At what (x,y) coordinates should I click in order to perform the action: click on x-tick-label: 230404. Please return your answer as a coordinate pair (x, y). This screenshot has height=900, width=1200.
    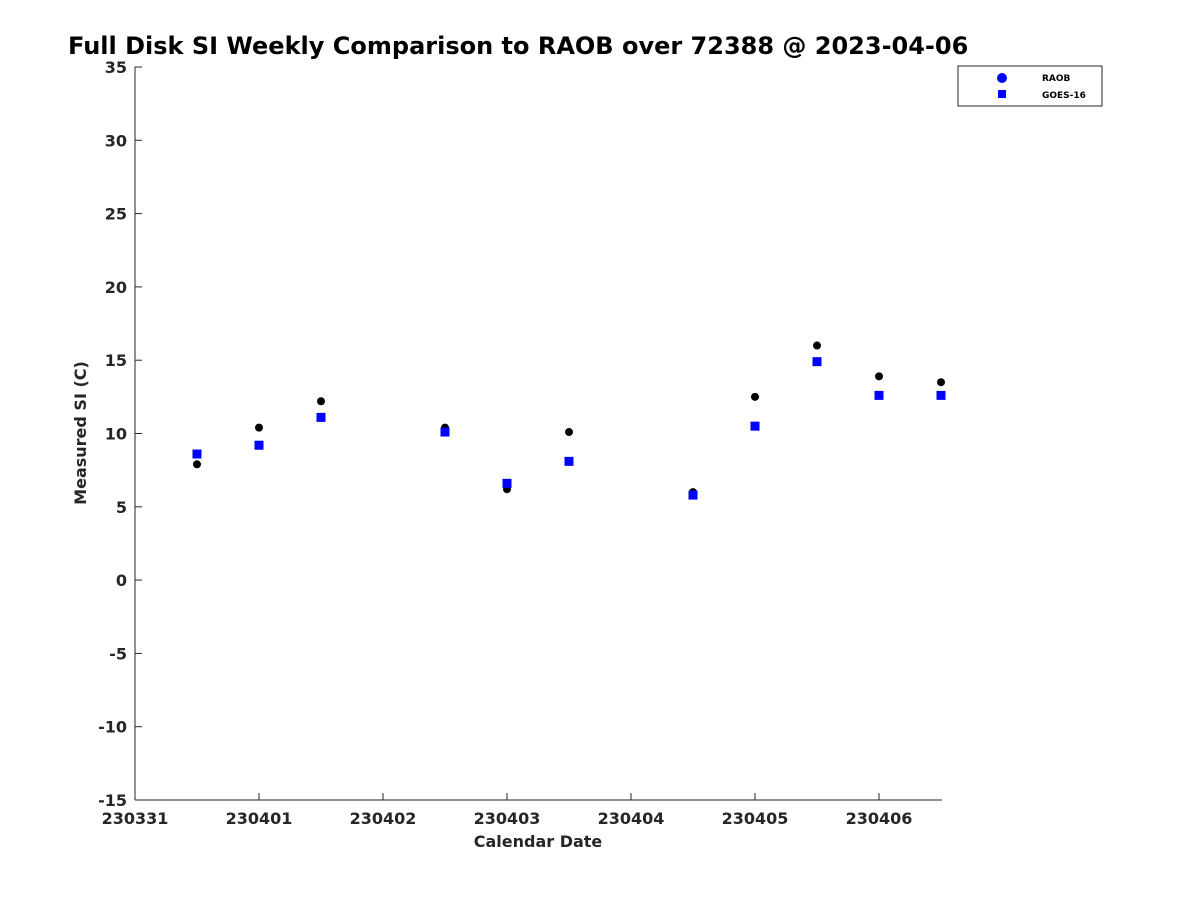
    Looking at the image, I should click on (631, 818).